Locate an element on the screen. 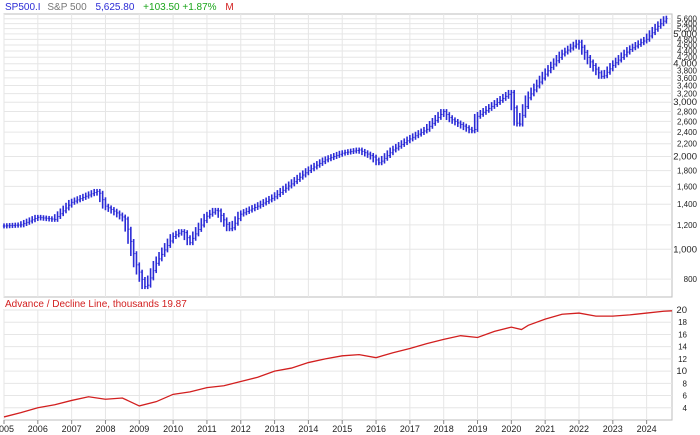 Image resolution: width=700 pixels, height=435 pixels. xtick-label: 2014 is located at coordinates (308, 429).